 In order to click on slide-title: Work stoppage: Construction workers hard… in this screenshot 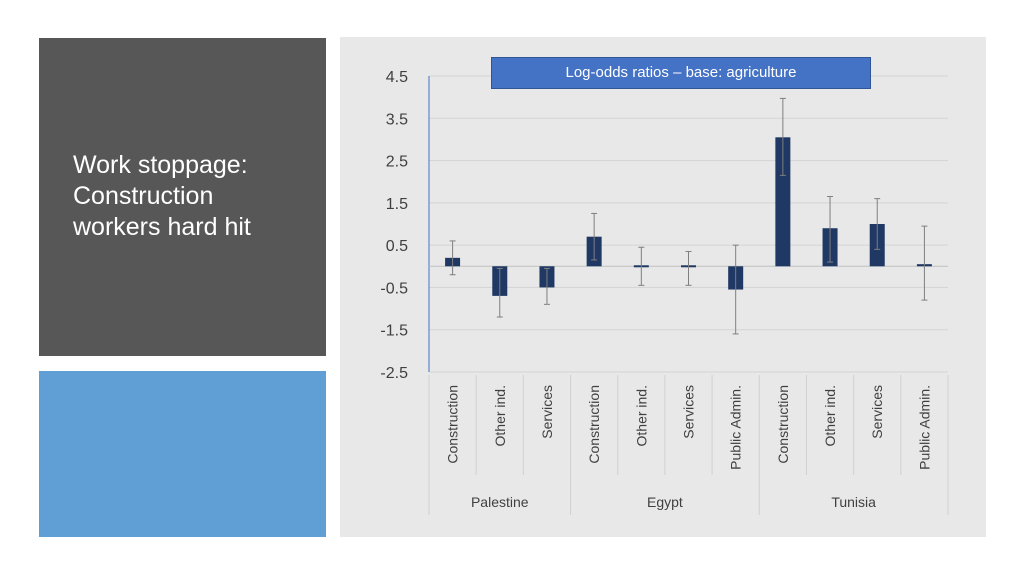, I will do `click(193, 196)`.